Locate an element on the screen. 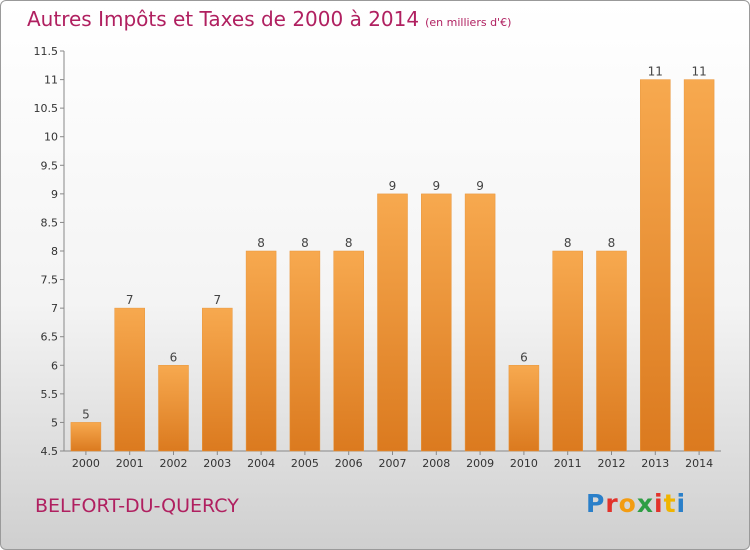  y-tick-label: 7 is located at coordinates (54, 308).